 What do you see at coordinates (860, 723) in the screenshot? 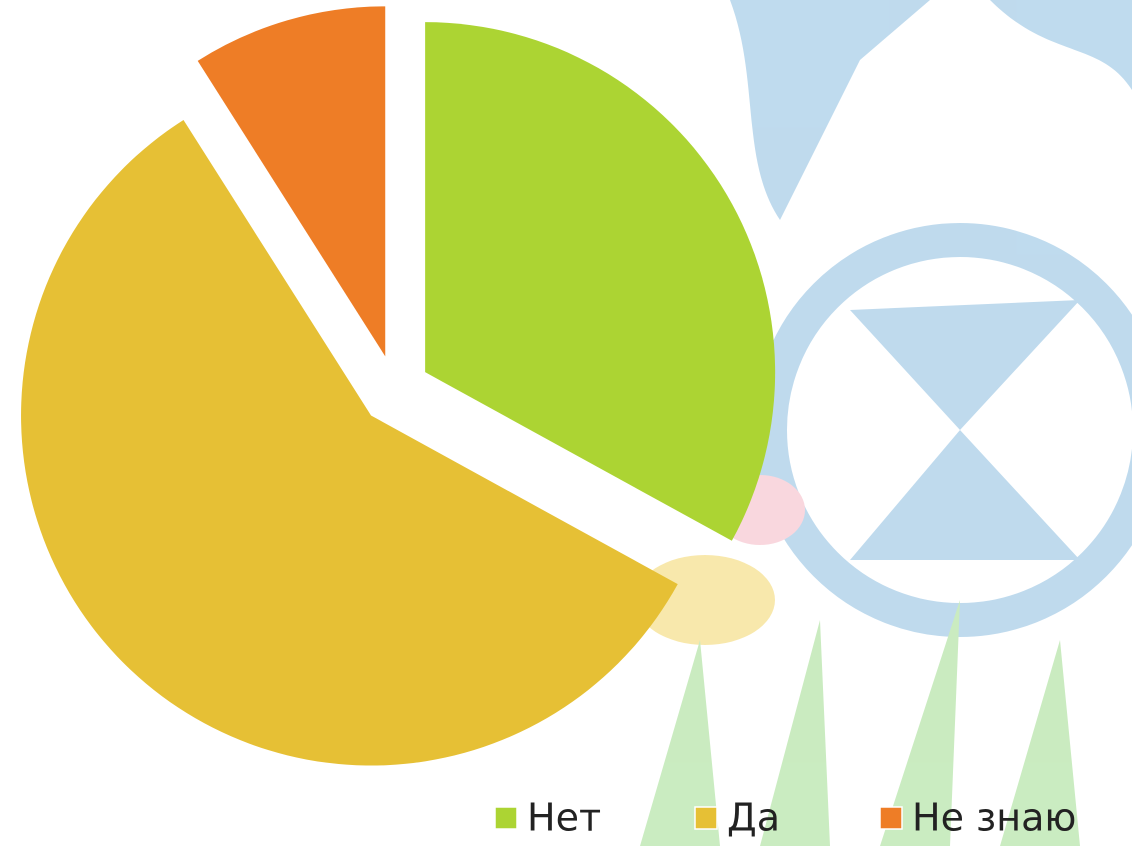
I see `bg-grass` at bounding box center [860, 723].